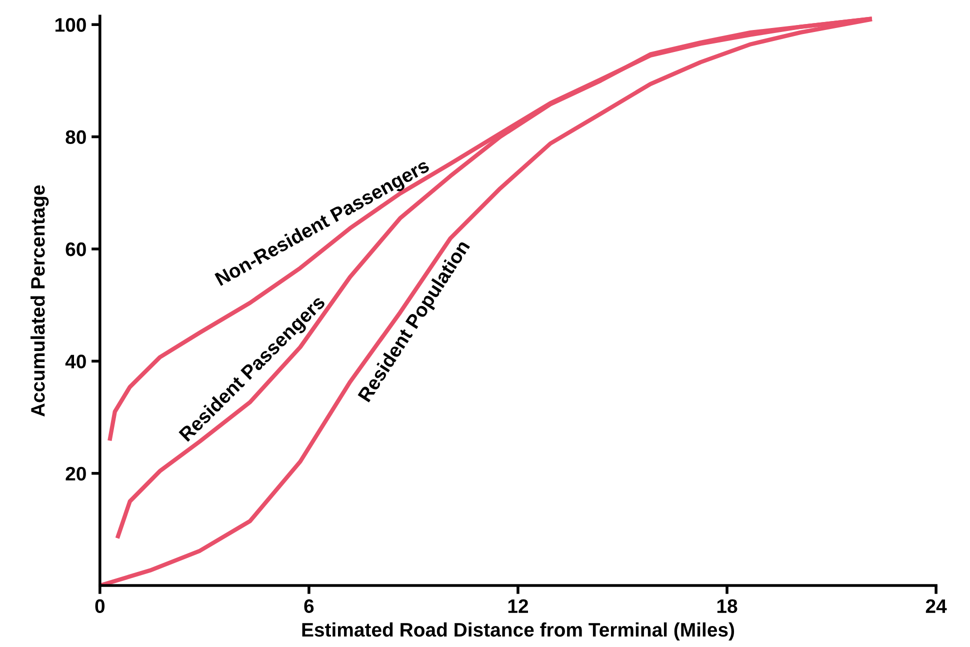 The height and width of the screenshot is (647, 970). I want to click on y-tick-label: 20, so click(76, 473).